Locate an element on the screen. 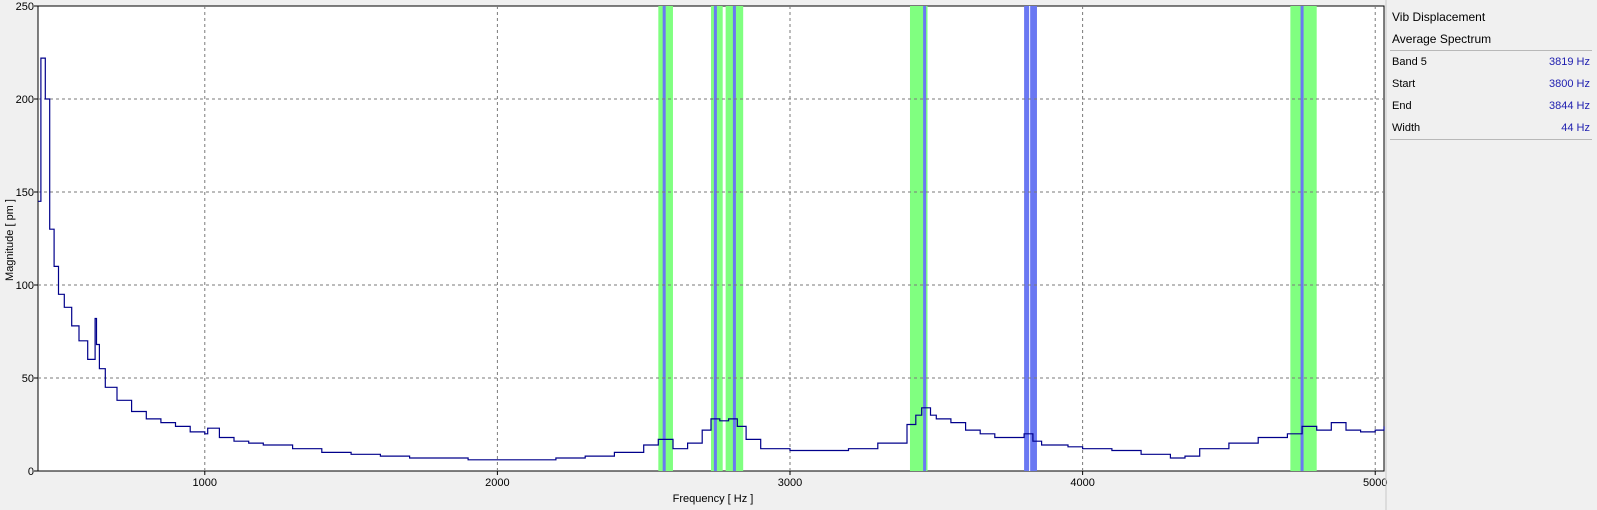 The image size is (1597, 510). x-axis-label: Frequency [ Hz ] is located at coordinates (713, 499).